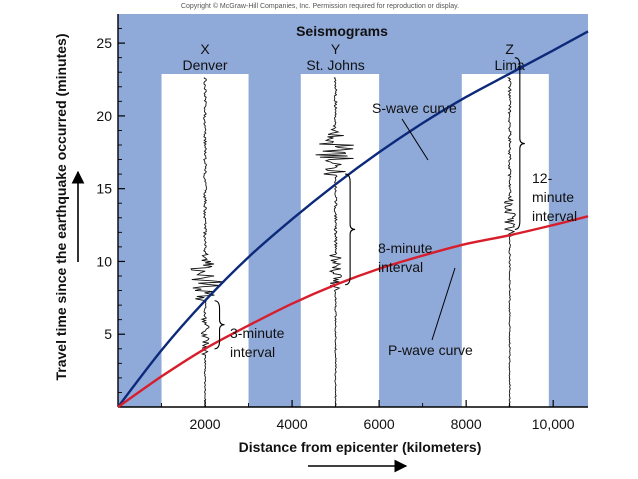  I want to click on station-name-z: Lima, so click(509, 65).